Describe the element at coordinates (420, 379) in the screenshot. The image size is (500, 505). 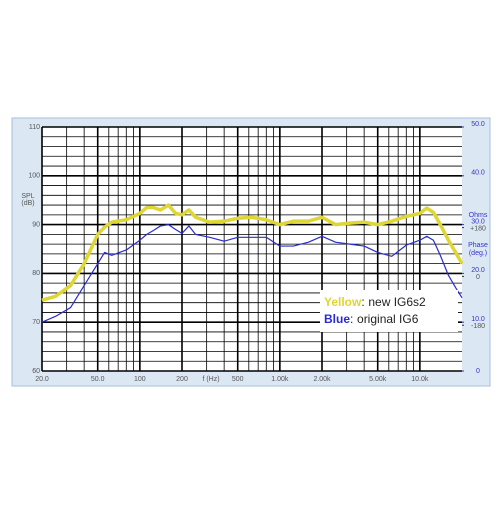
I see `x-tick-label: 10.0k` at that location.